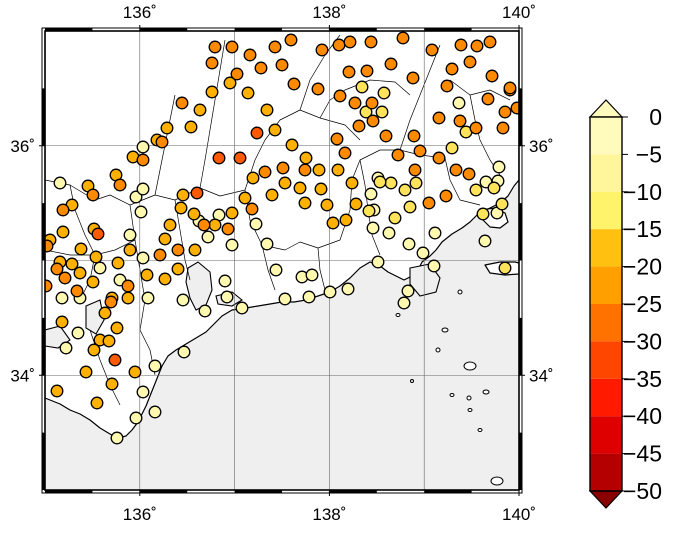 This screenshot has height=546, width=684. Describe the element at coordinates (476, 128) in the screenshot. I see `station-marker--20_to_-25-19` at that location.